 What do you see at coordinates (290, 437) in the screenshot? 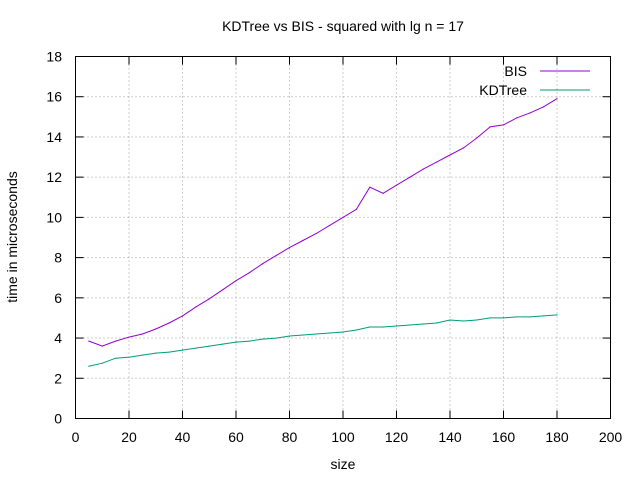
I see `x-tick-label: 80` at bounding box center [290, 437].